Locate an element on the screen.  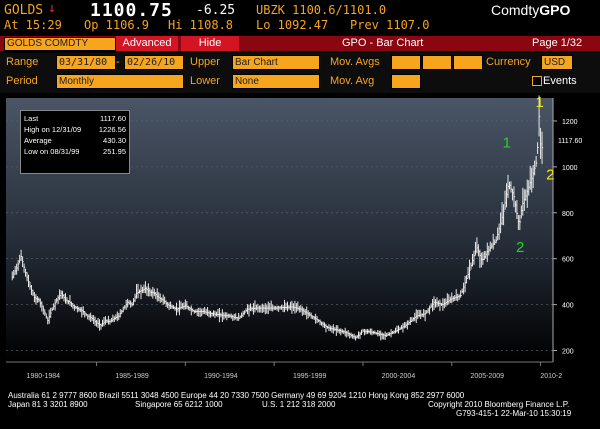
advanced-button: Advanced is located at coordinates (147, 43).